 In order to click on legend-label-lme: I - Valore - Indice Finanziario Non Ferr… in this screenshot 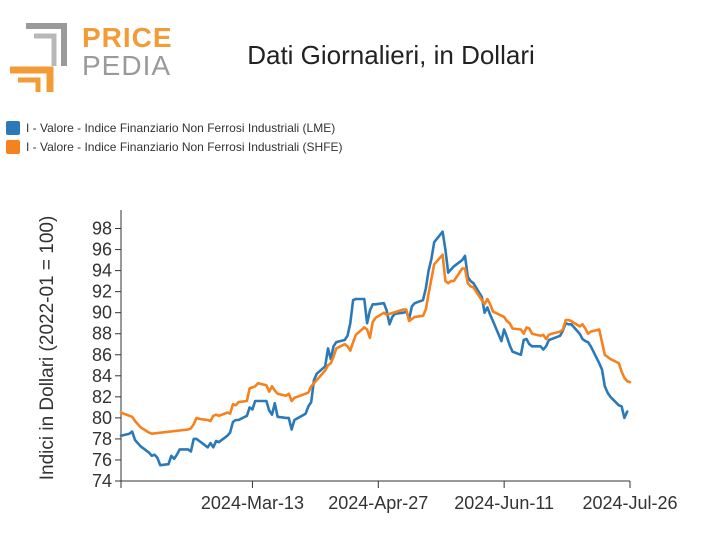, I will do `click(181, 127)`.